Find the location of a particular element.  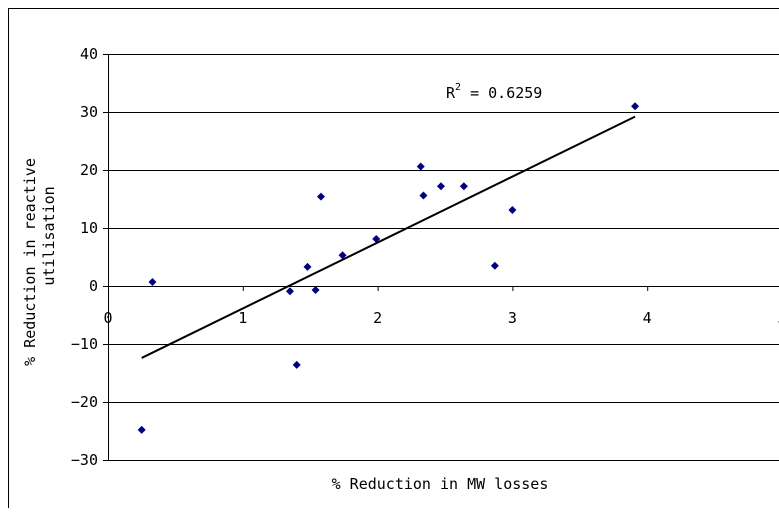

r2-value: = 0.6259 is located at coordinates (501, 93).